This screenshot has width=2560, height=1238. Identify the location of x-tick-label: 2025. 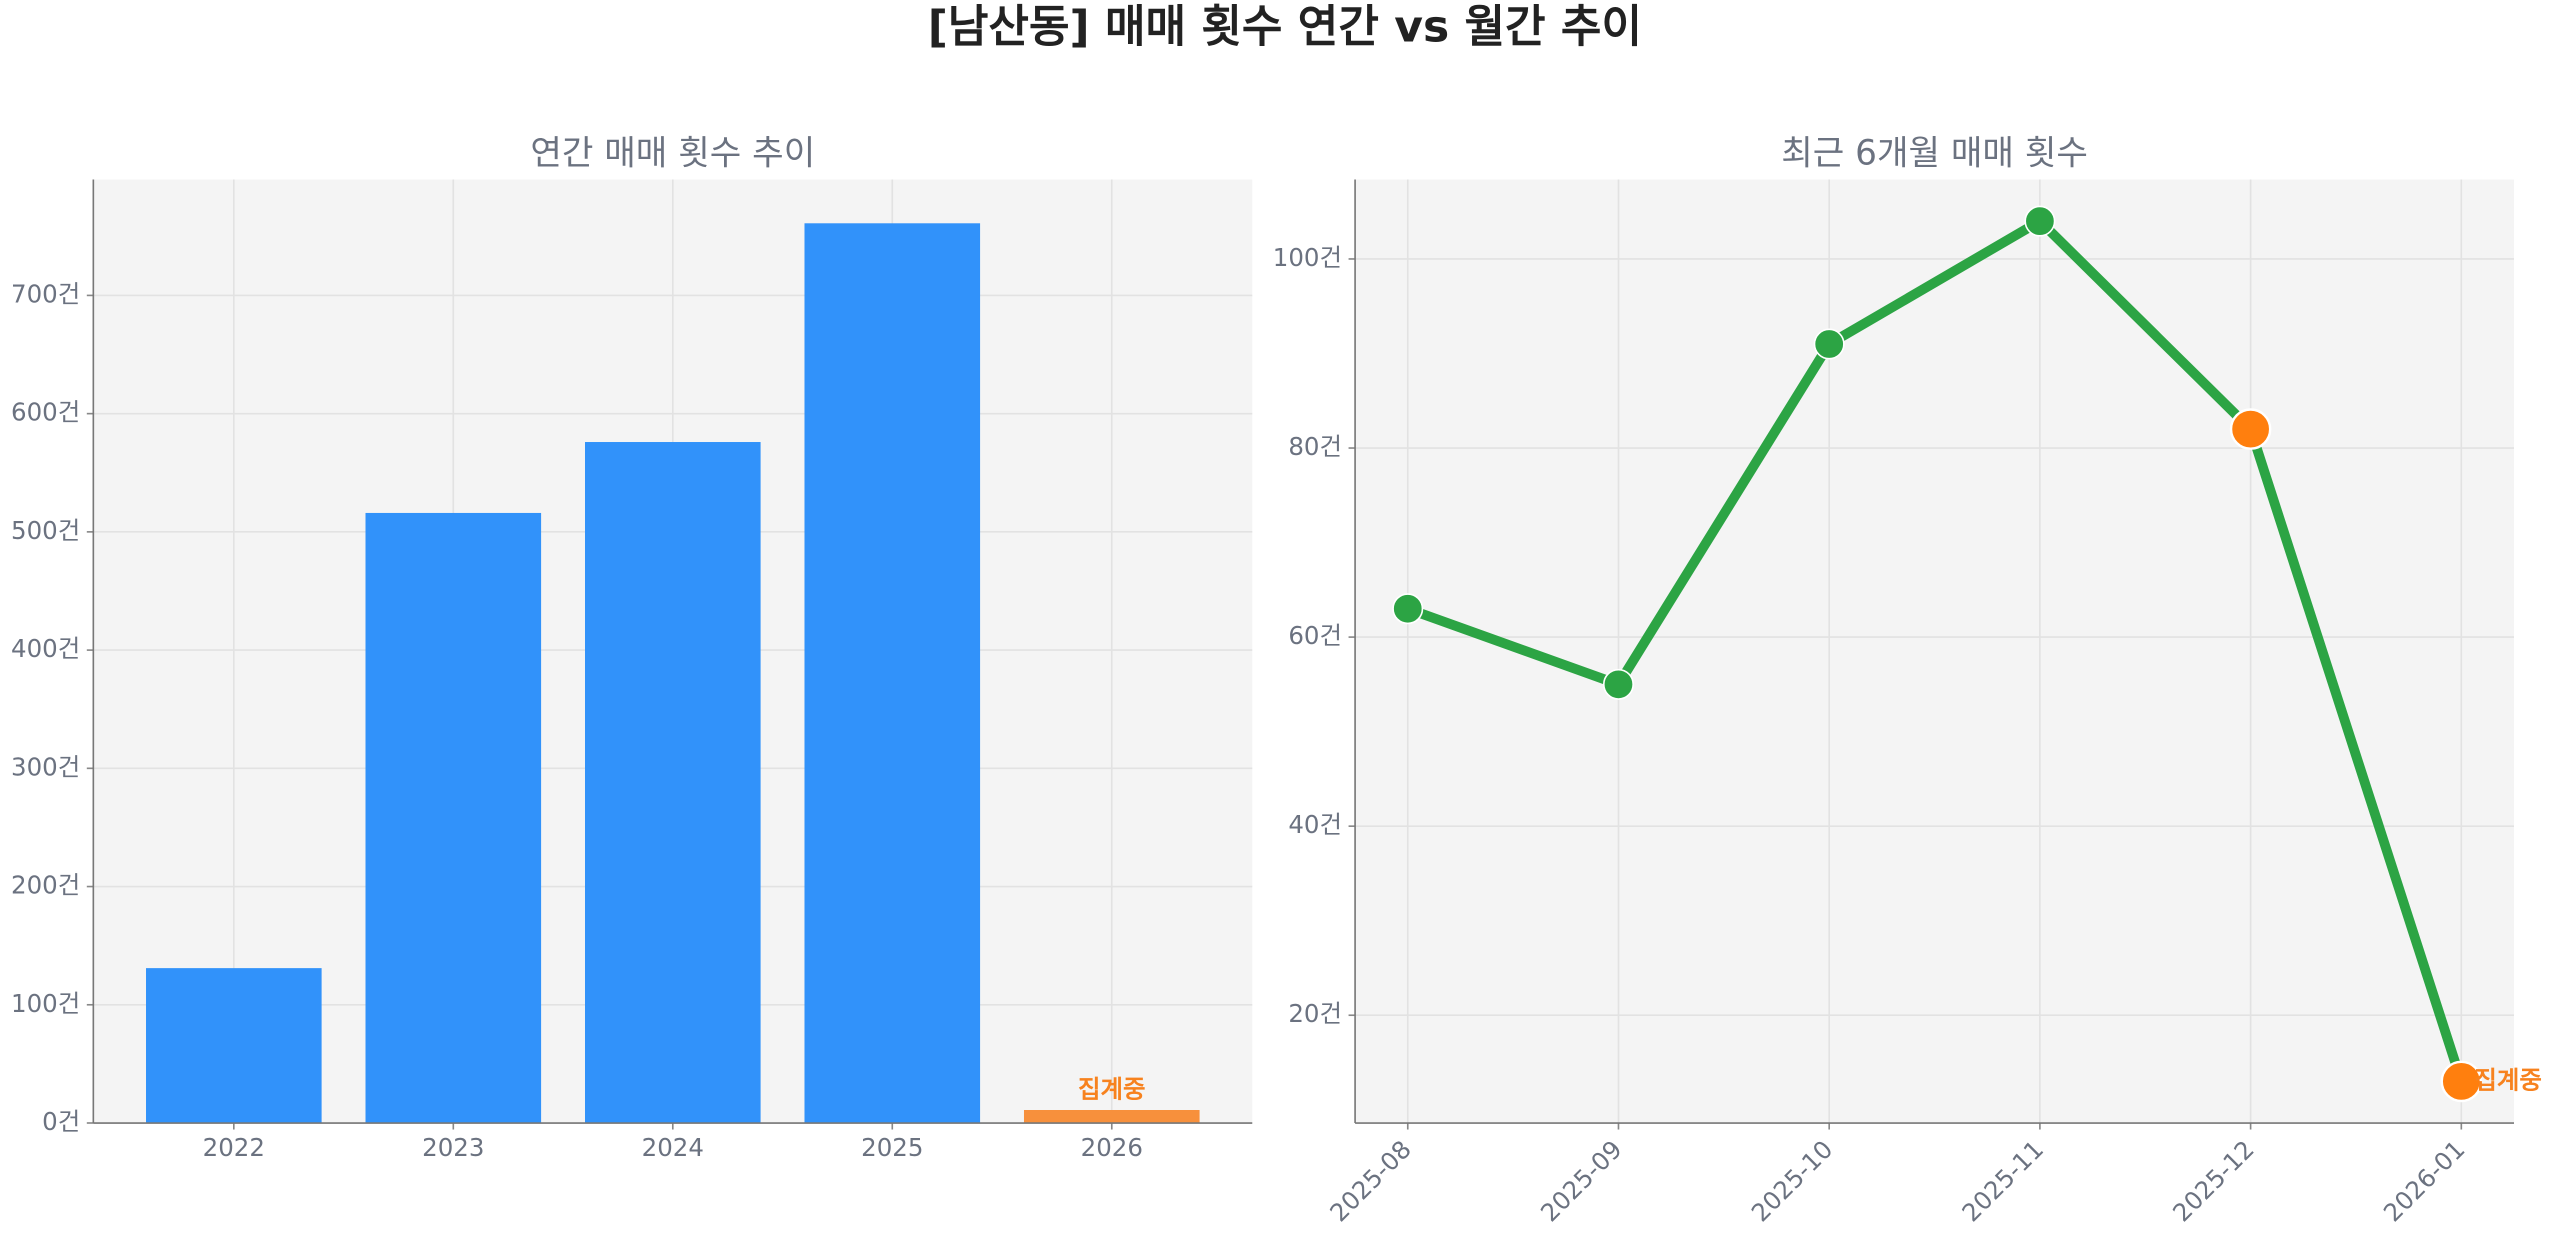
(892, 1147).